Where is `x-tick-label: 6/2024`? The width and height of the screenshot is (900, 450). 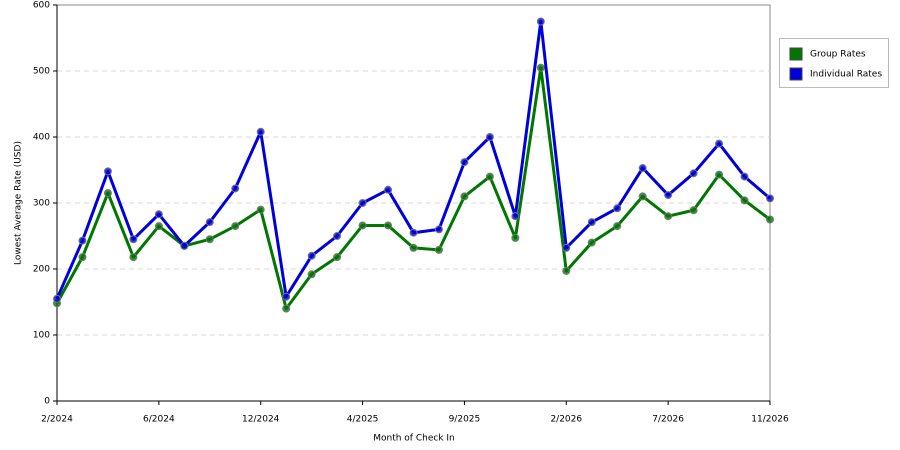
x-tick-label: 6/2024 is located at coordinates (159, 420).